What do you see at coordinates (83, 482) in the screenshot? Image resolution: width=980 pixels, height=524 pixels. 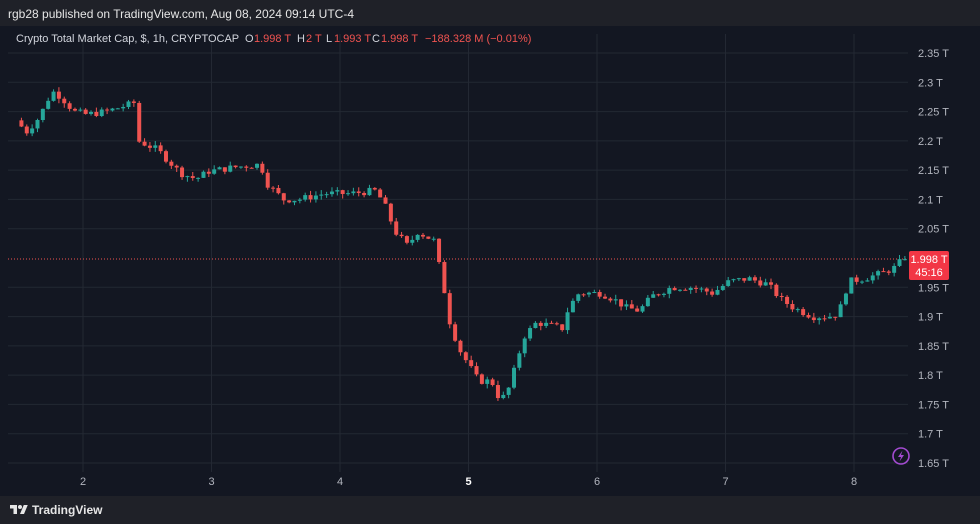 I see `time-tick-label: 2` at bounding box center [83, 482].